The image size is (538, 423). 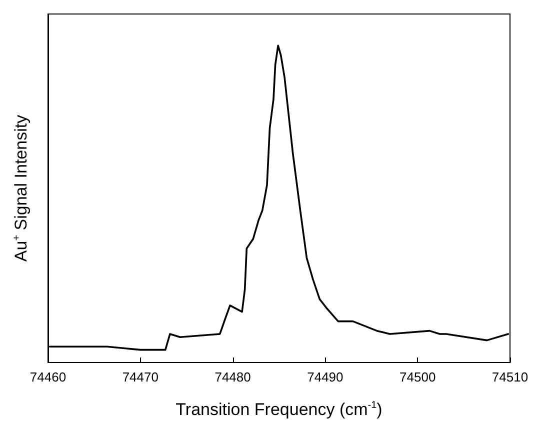 What do you see at coordinates (325, 377) in the screenshot?
I see `x-tick-label: 74490` at bounding box center [325, 377].